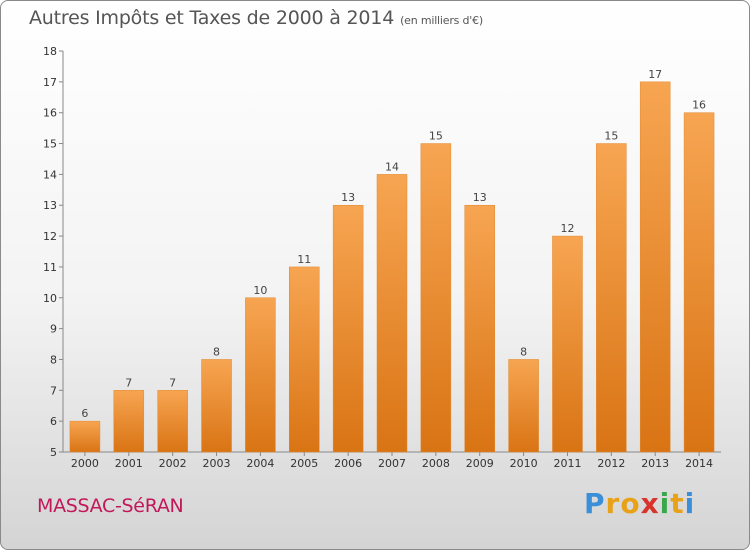 Image resolution: width=750 pixels, height=550 pixels. What do you see at coordinates (436, 463) in the screenshot?
I see `x-tick-label: 2008` at bounding box center [436, 463].